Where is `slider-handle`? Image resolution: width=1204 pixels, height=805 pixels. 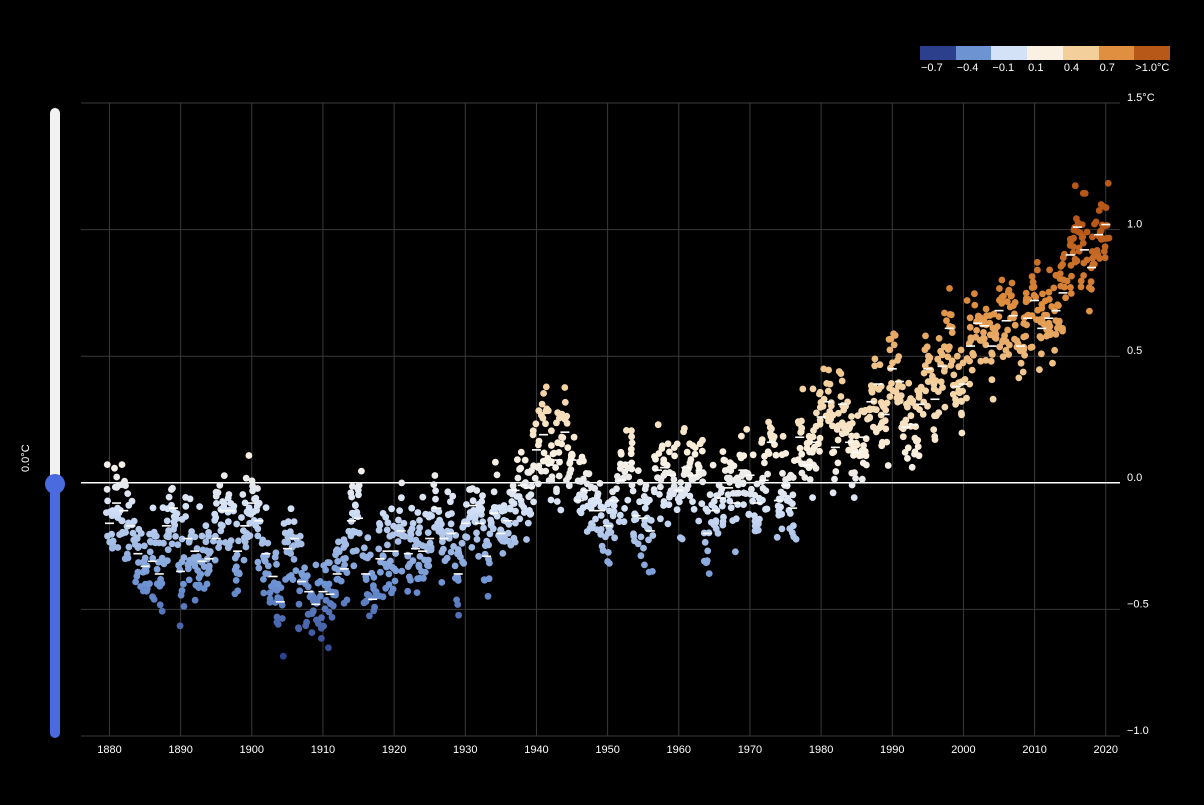
slider-handle is located at coordinates (55, 484).